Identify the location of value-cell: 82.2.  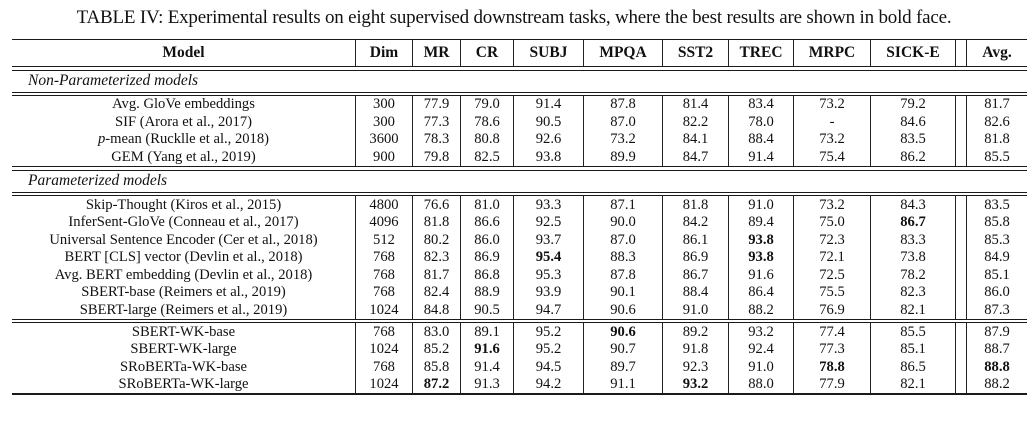
(695, 122).